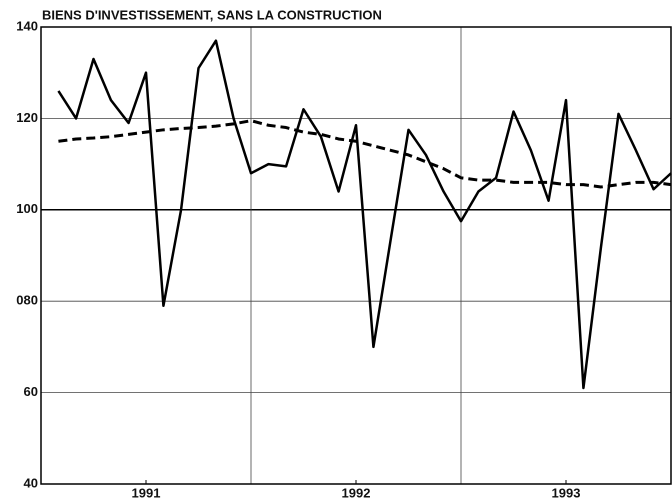 The height and width of the screenshot is (502, 672). Describe the element at coordinates (27, 25) in the screenshot. I see `y-tick-label: 140` at that location.